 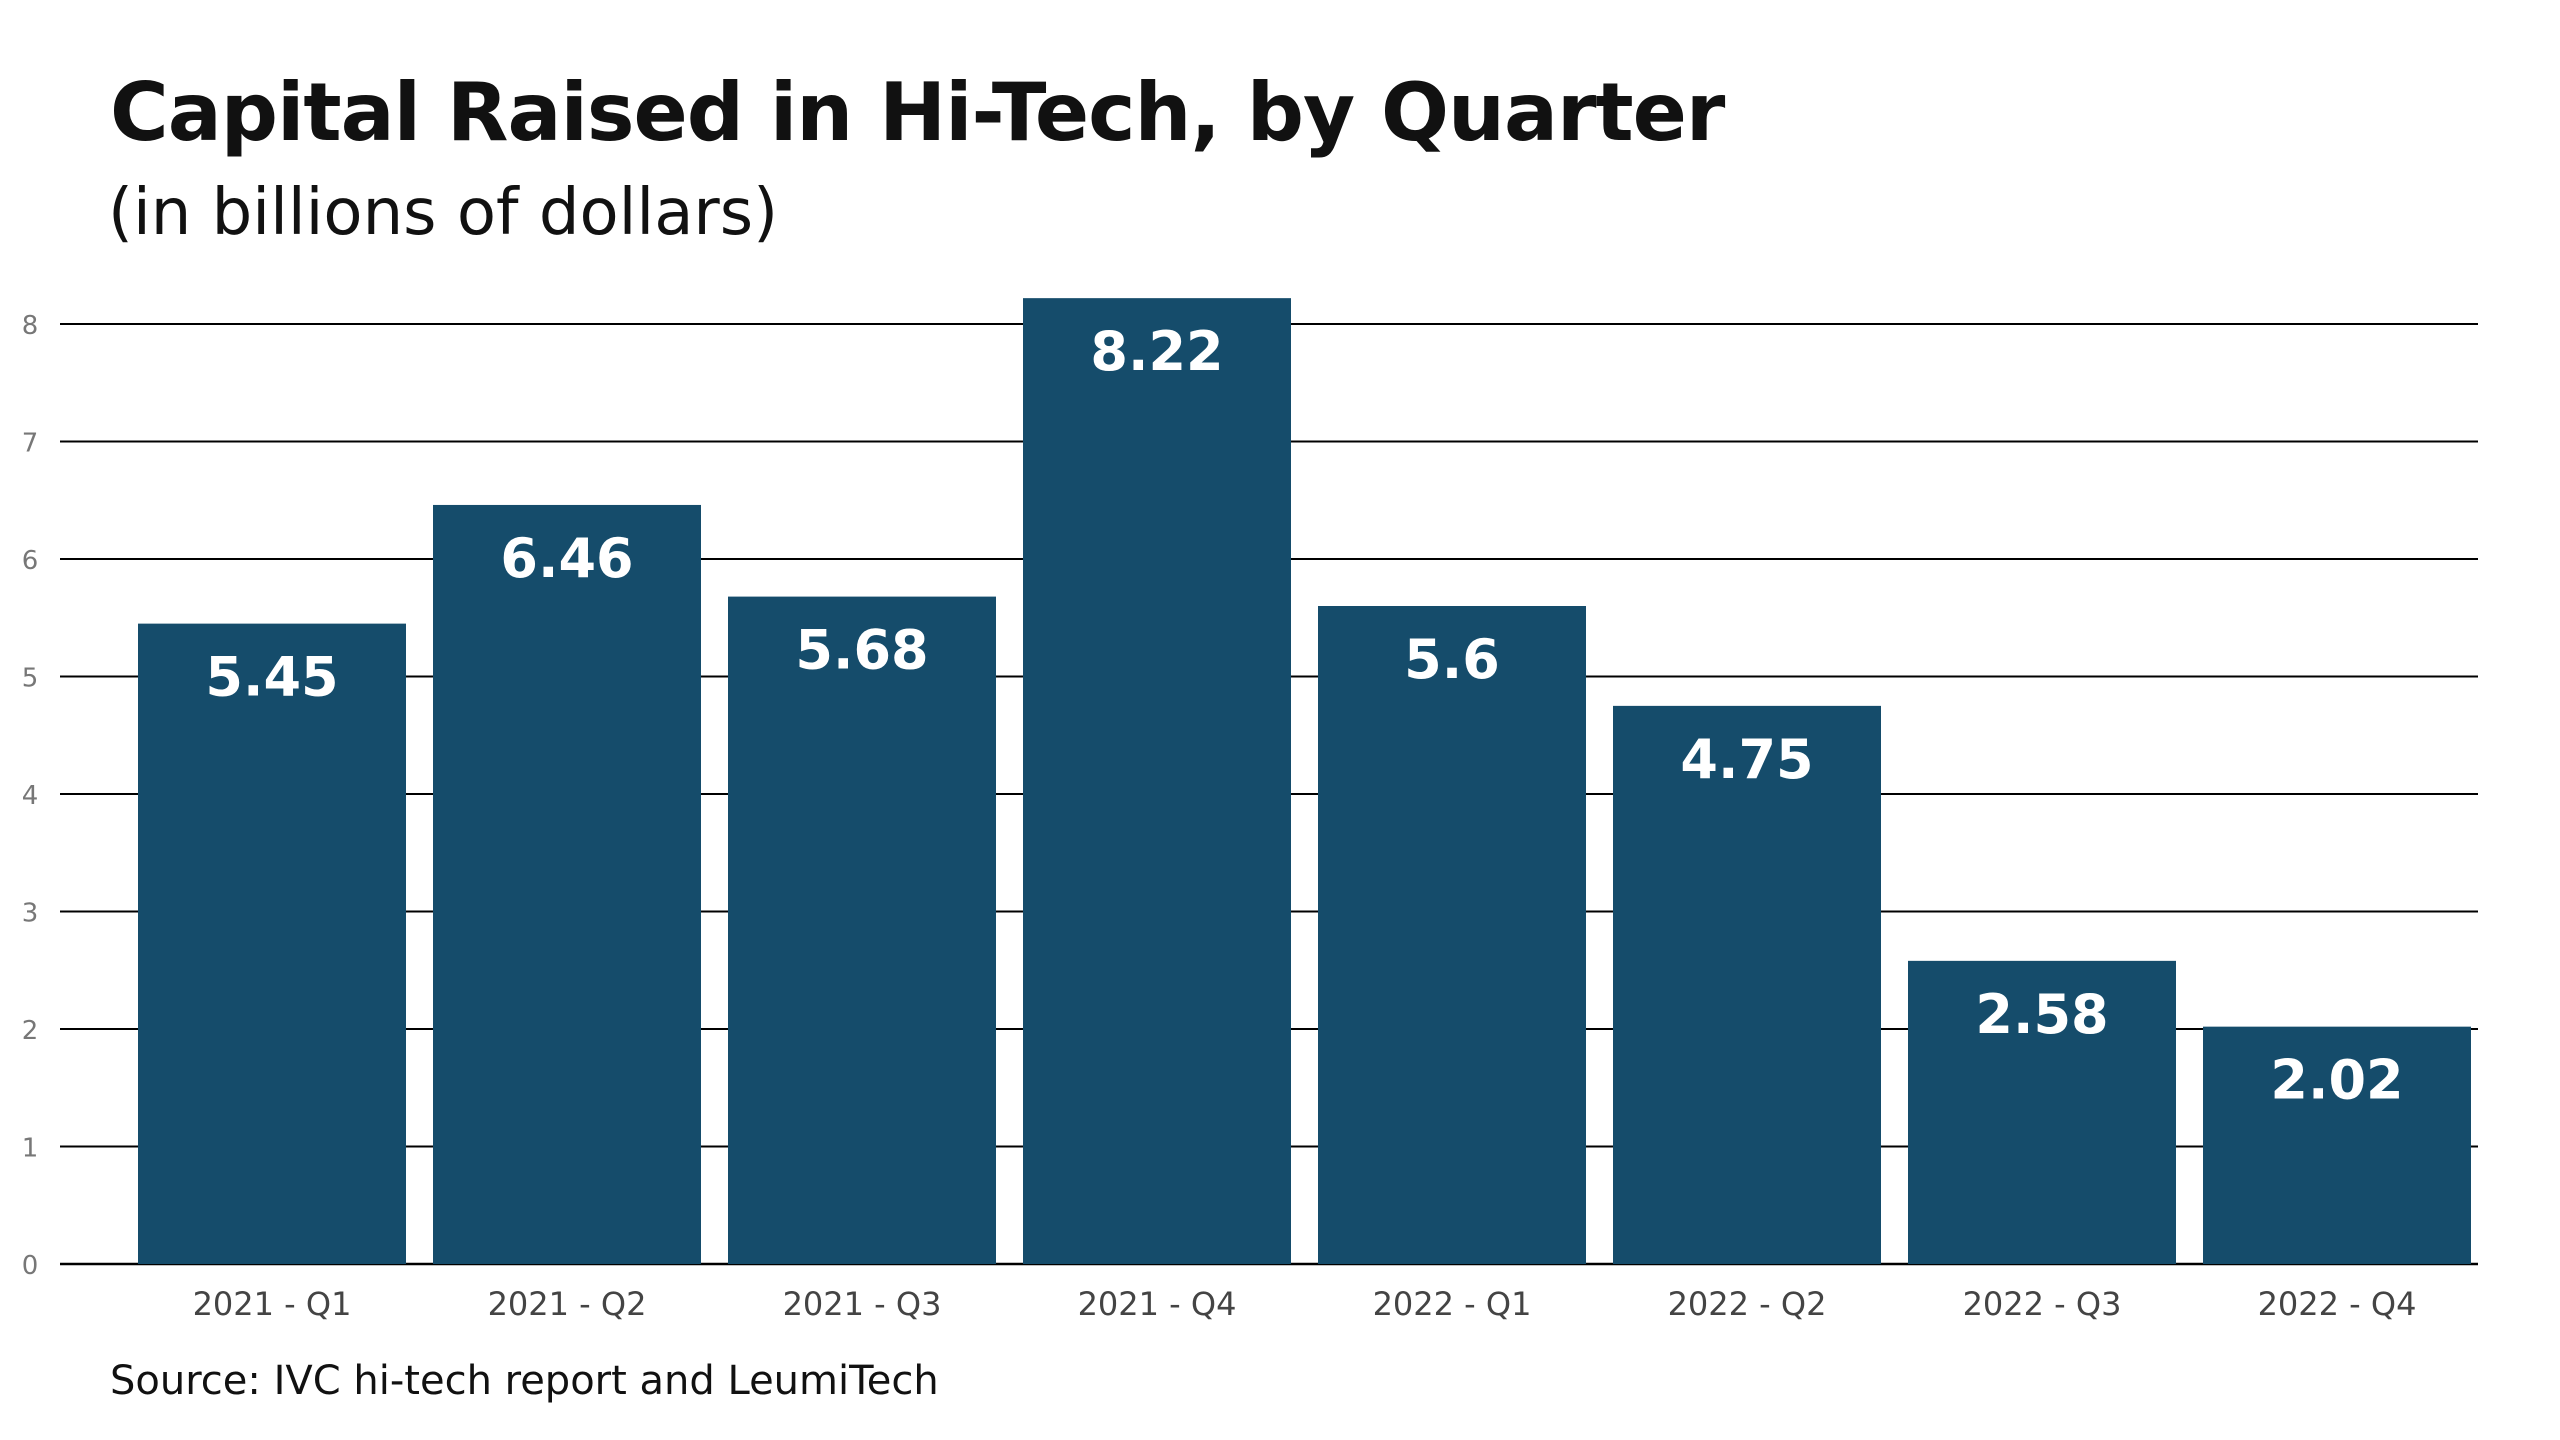 I want to click on y-tick-label: 4, so click(x=30, y=796).